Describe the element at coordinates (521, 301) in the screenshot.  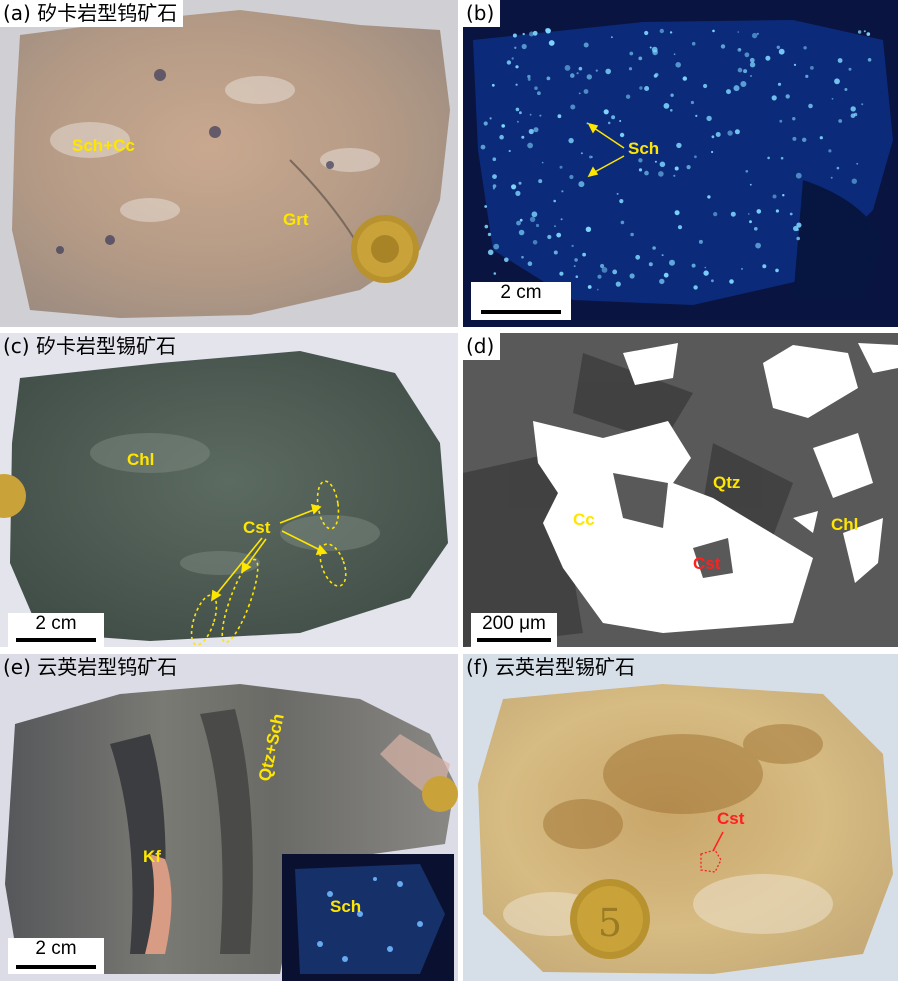
I see `scale-bar-b: 2 cm` at that location.